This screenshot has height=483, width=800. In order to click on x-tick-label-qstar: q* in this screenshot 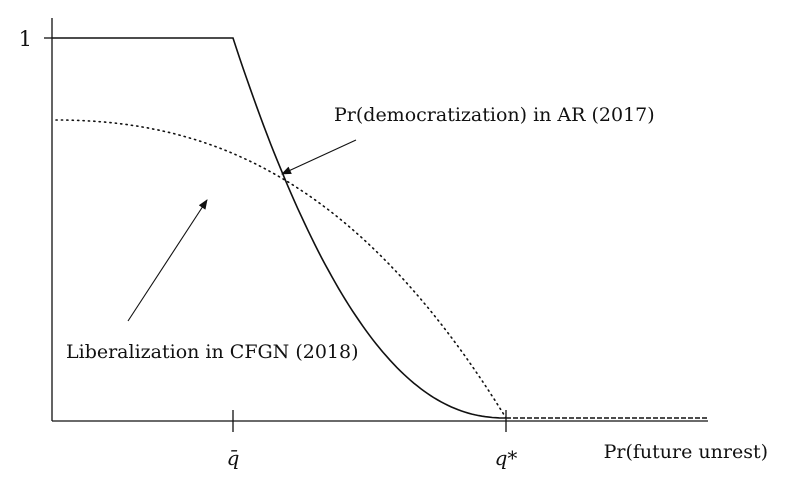, I will do `click(506, 458)`.